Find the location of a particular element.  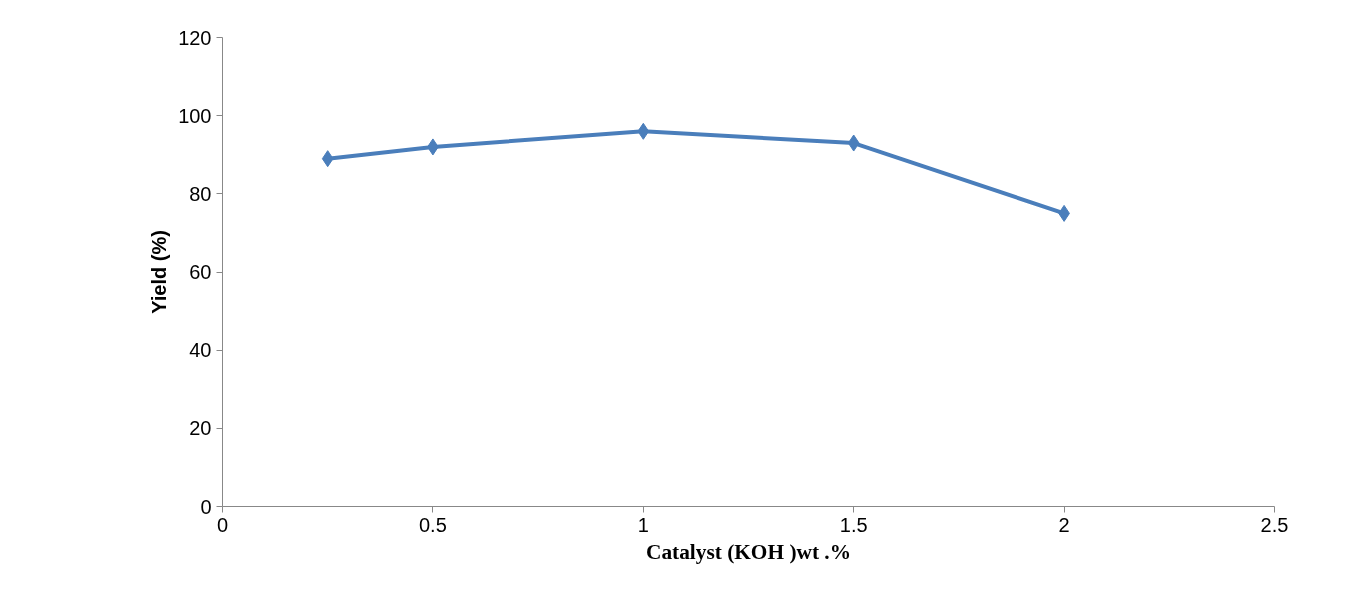

y-axis-title: Yield (%) is located at coordinates (159, 272).